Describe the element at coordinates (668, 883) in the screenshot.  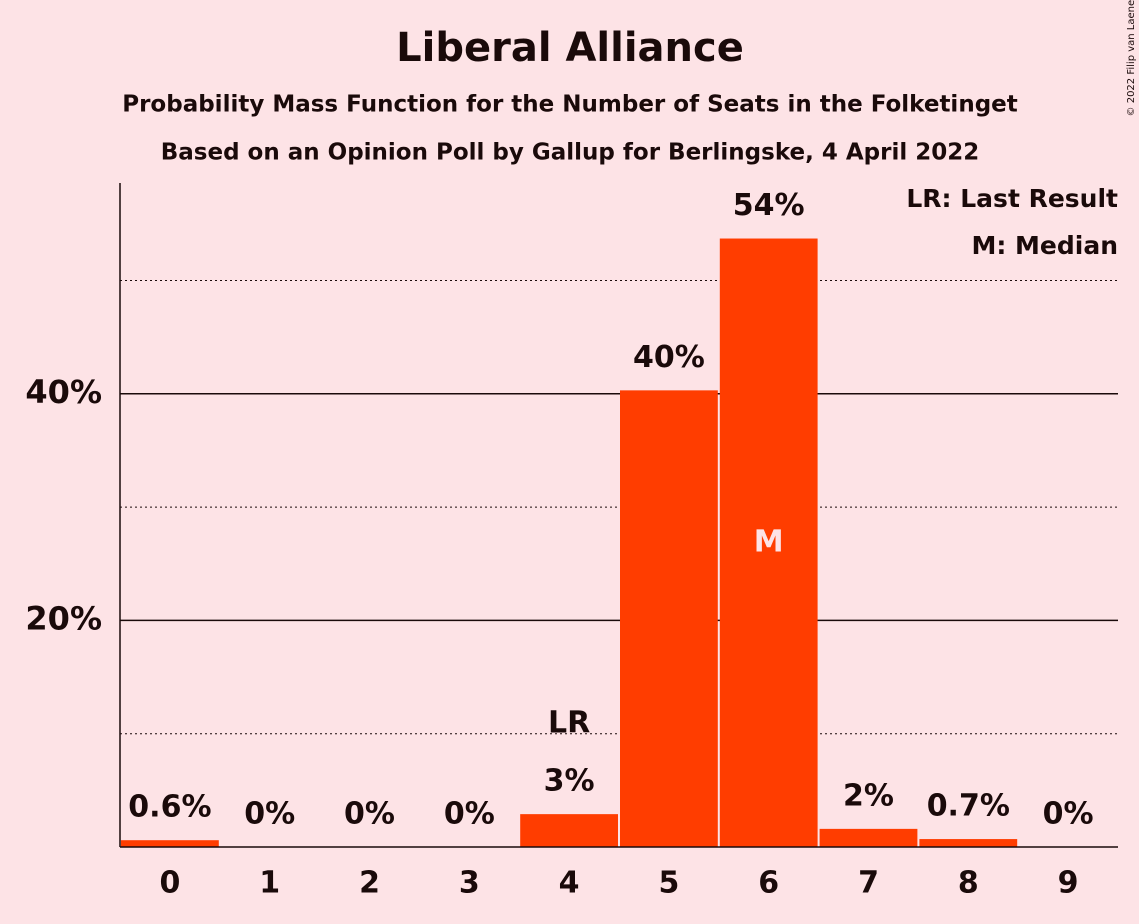
I see `x-tick-label: 5` at that location.